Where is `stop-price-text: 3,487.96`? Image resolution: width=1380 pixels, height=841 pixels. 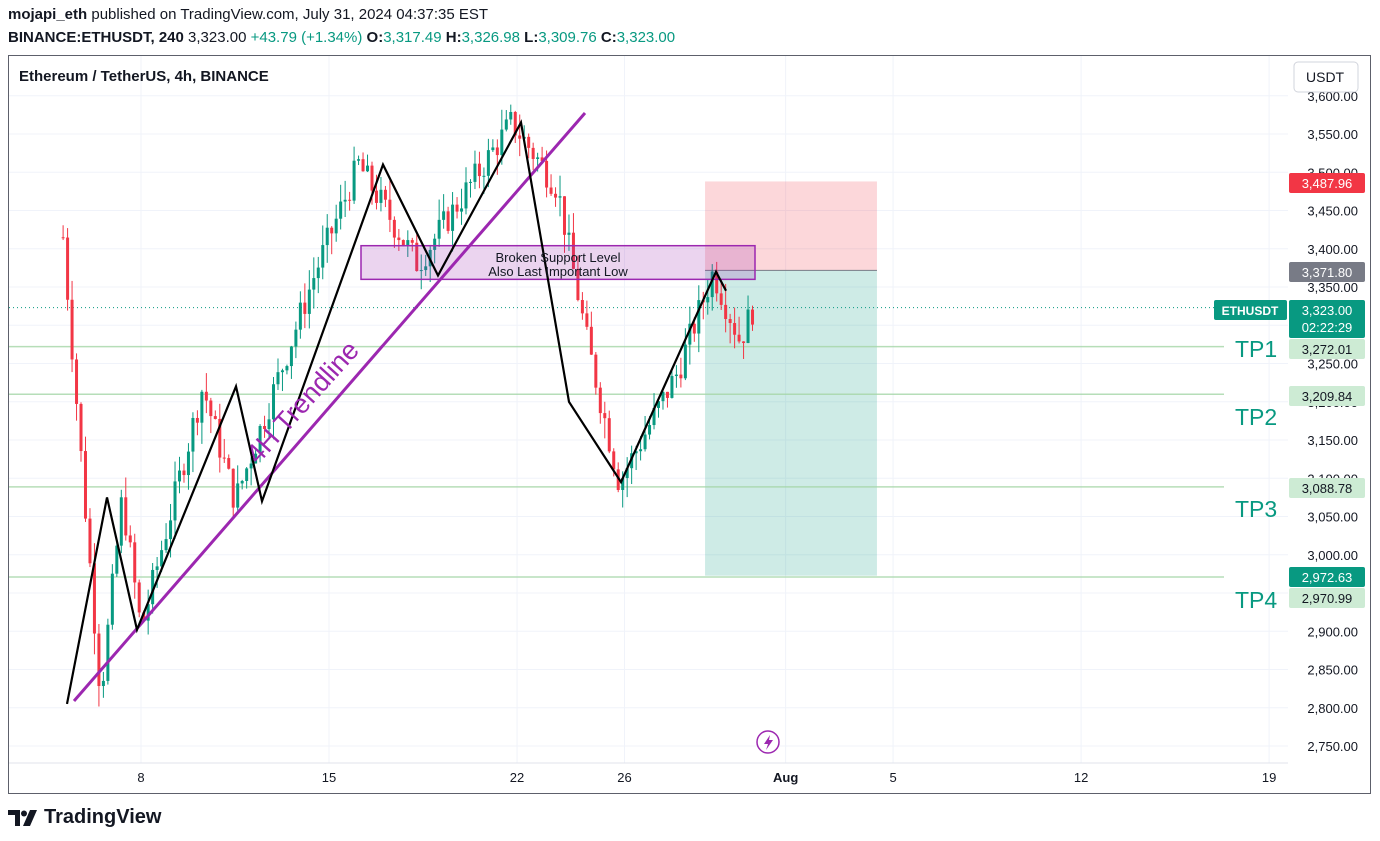
stop-price-text: 3,487.96 is located at coordinates (1327, 183).